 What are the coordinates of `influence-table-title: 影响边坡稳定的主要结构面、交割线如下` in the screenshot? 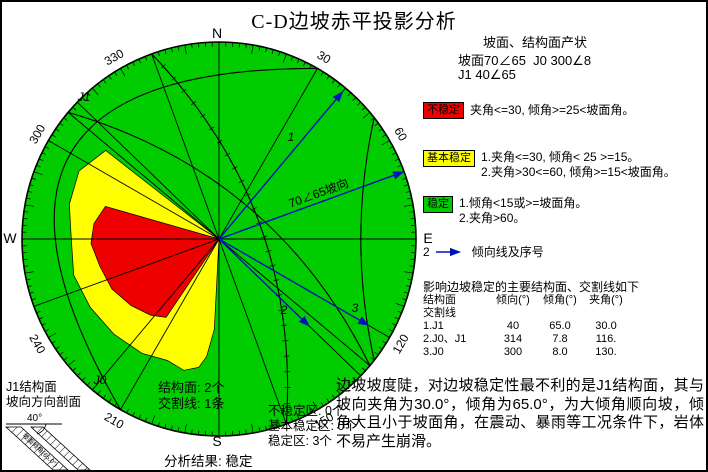 It's located at (531, 287).